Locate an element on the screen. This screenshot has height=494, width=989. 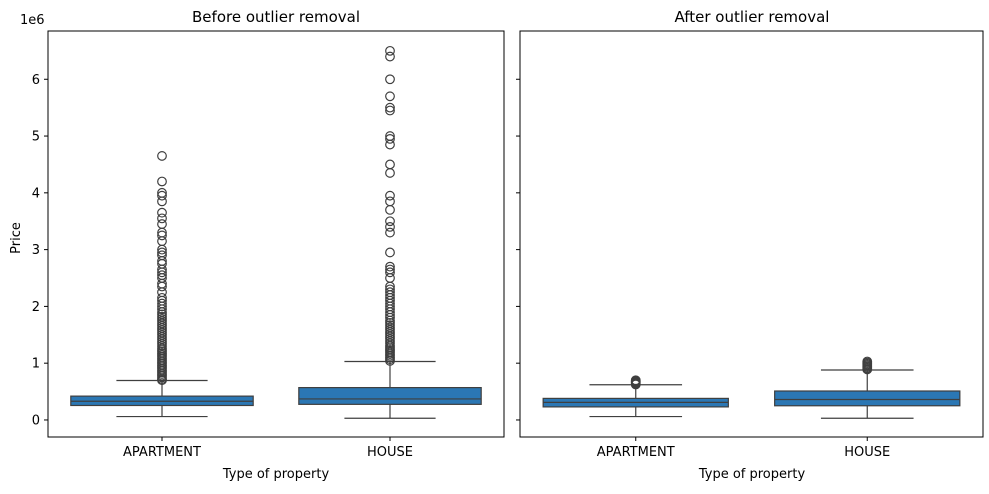
y-axis-scale-label: 1e6 is located at coordinates (32, 20).